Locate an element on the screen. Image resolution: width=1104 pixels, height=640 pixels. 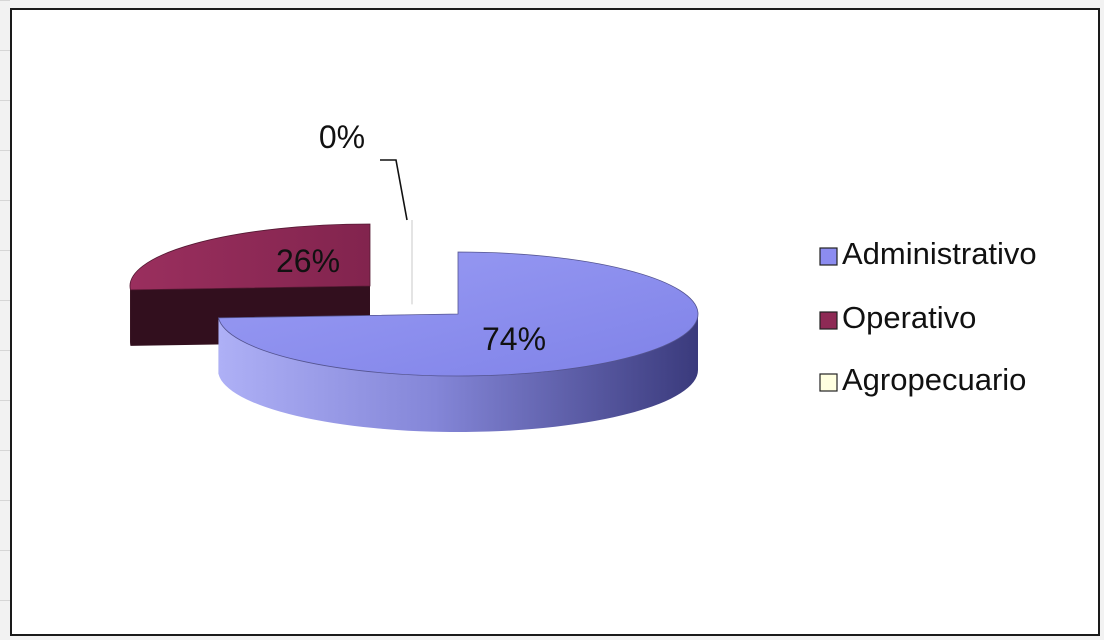
data-label-agropecuario: 0% is located at coordinates (342, 137).